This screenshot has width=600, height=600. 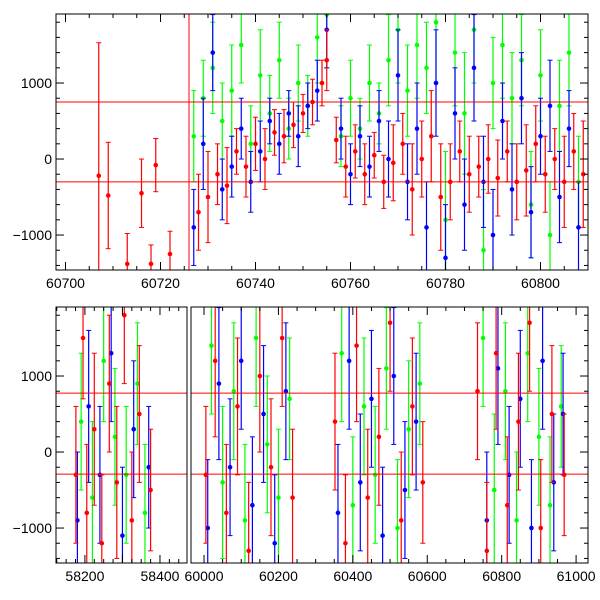 What do you see at coordinates (48, 452) in the screenshot?
I see `y-tick-label: 0` at bounding box center [48, 452].